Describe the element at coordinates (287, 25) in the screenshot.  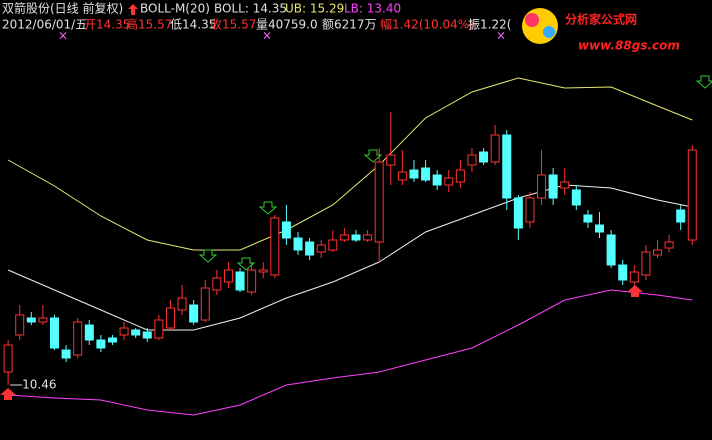
I see `header-item: 量40759.0` at that location.